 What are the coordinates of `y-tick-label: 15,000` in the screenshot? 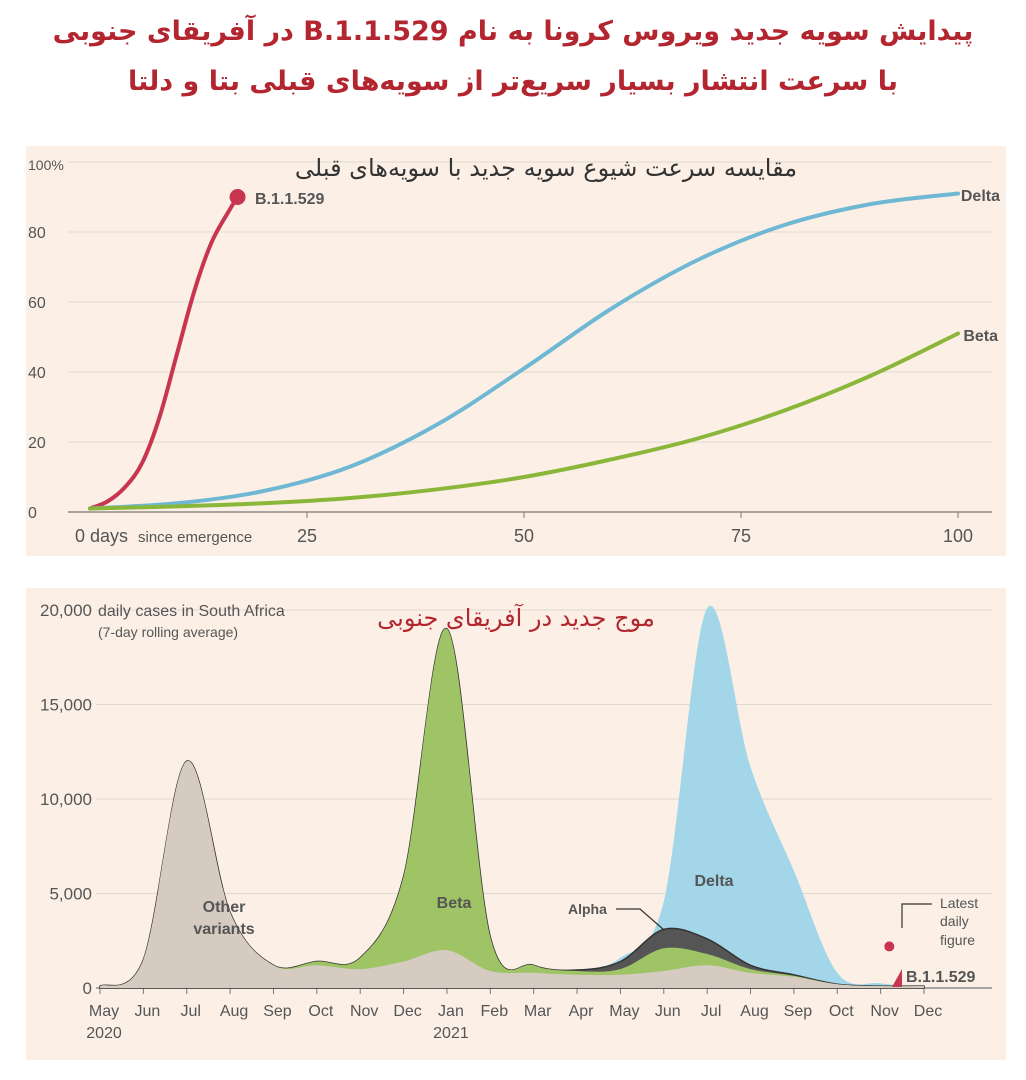 It's located at (66, 705).